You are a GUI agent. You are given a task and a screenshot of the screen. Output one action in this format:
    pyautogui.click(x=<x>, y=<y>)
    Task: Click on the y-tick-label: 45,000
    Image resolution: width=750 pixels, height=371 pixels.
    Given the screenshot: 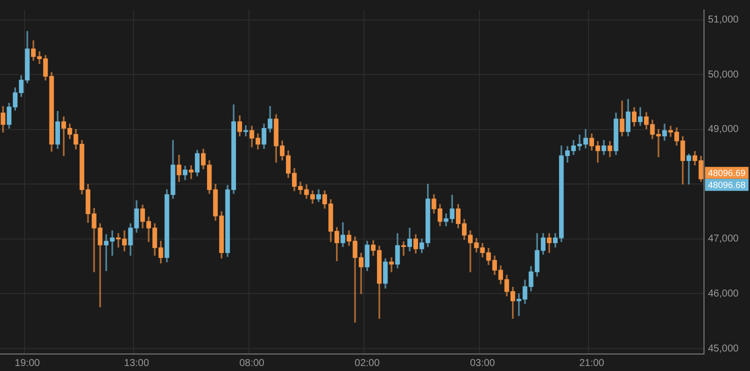 What is the action you would take?
    pyautogui.click(x=724, y=348)
    